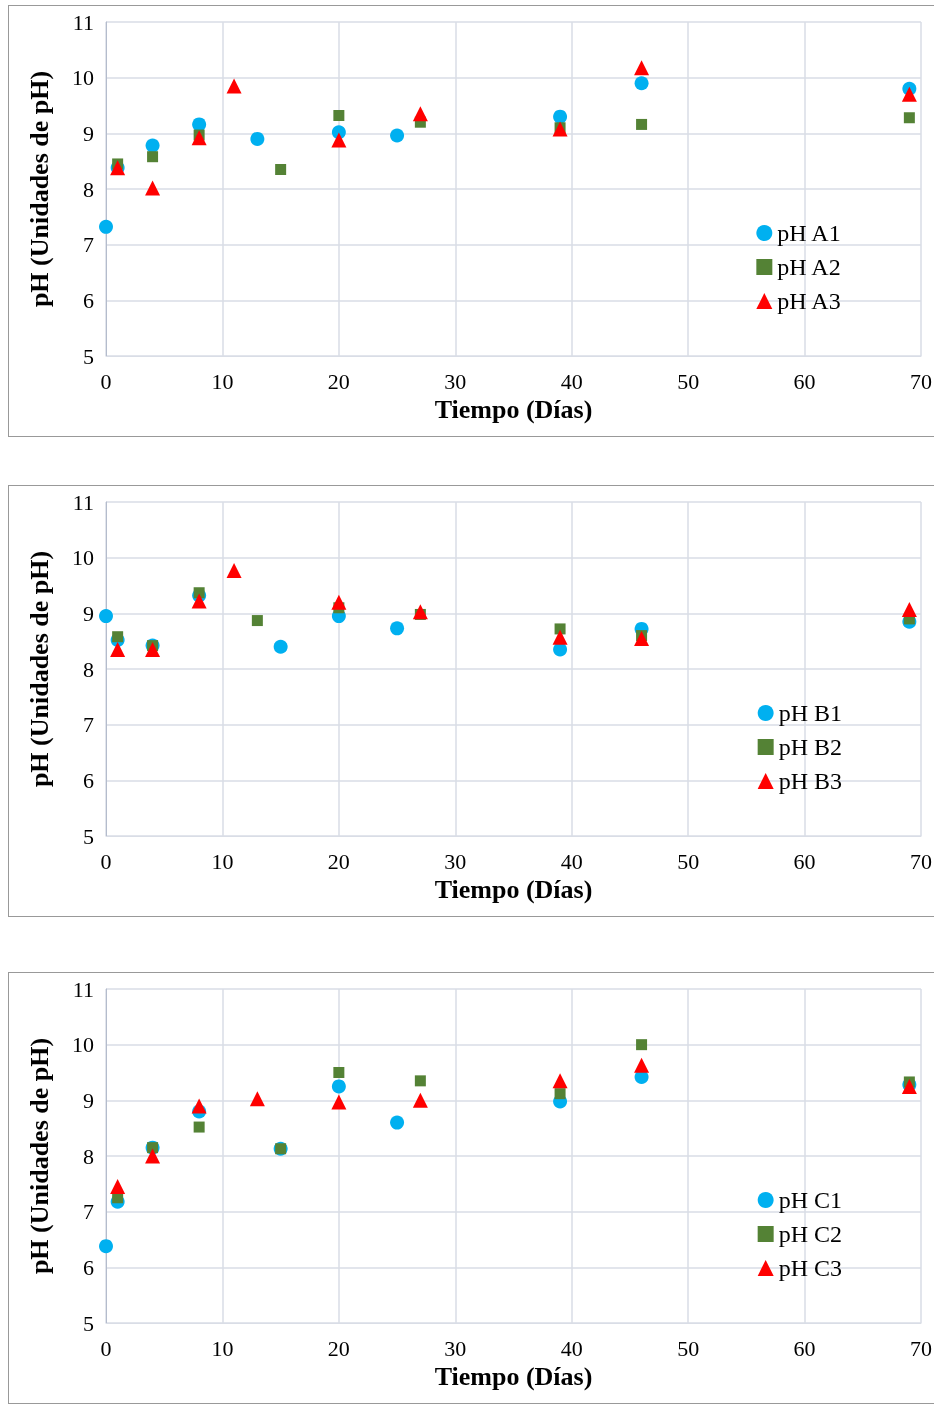 The image size is (934, 1407). What do you see at coordinates (810, 713) in the screenshot?
I see `legend-label: pH B1` at bounding box center [810, 713].